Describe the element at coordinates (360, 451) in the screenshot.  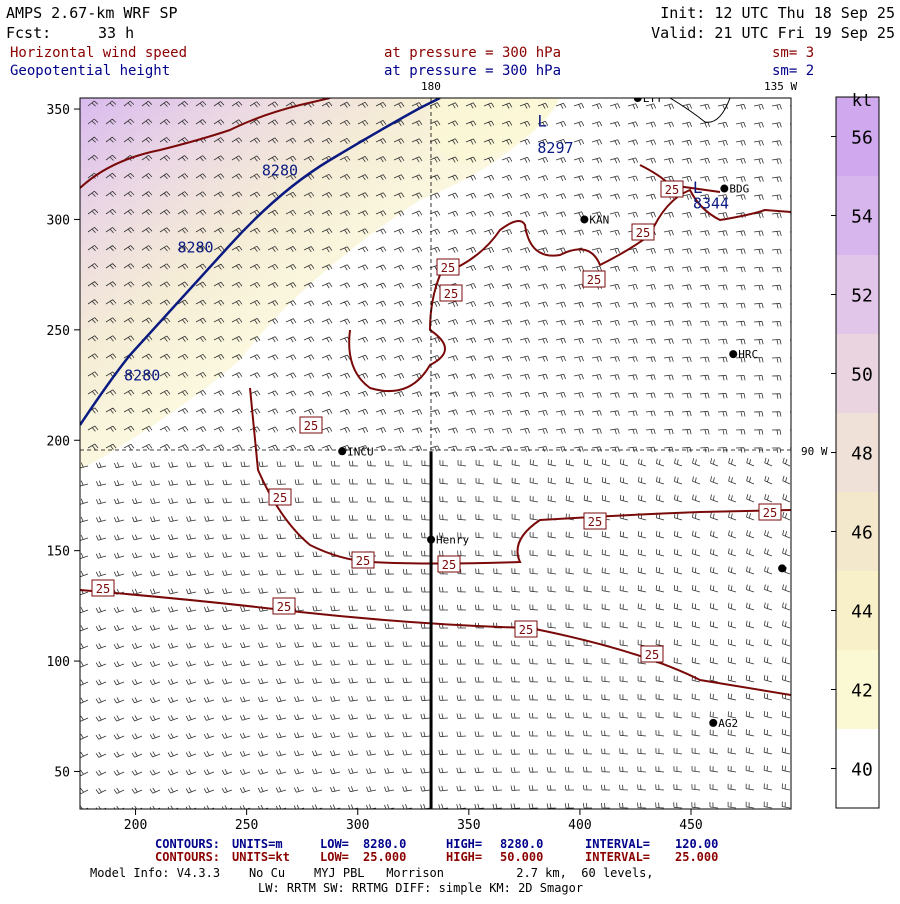
I see `station-label: INCU` at that location.